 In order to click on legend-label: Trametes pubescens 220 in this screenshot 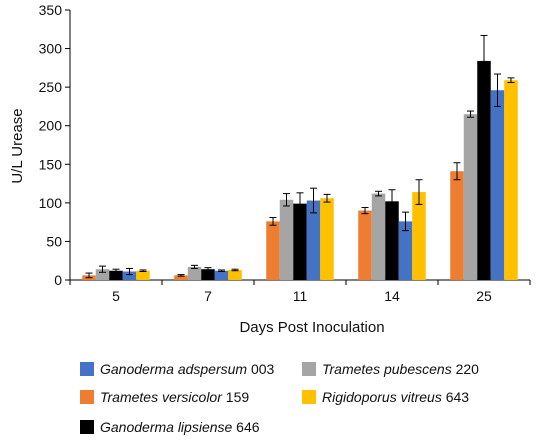, I will do `click(400, 369)`.